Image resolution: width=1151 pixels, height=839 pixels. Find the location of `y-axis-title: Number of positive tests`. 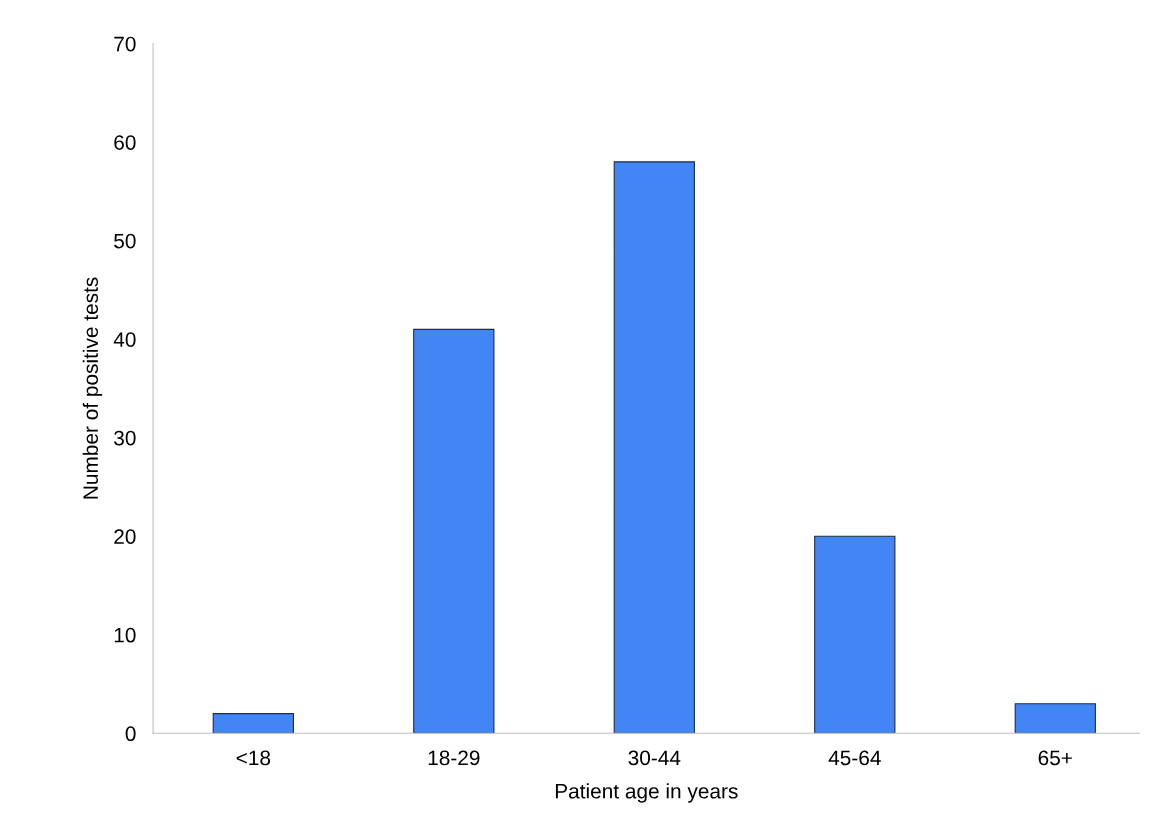

y-axis-title: Number of positive tests is located at coordinates (92, 388).